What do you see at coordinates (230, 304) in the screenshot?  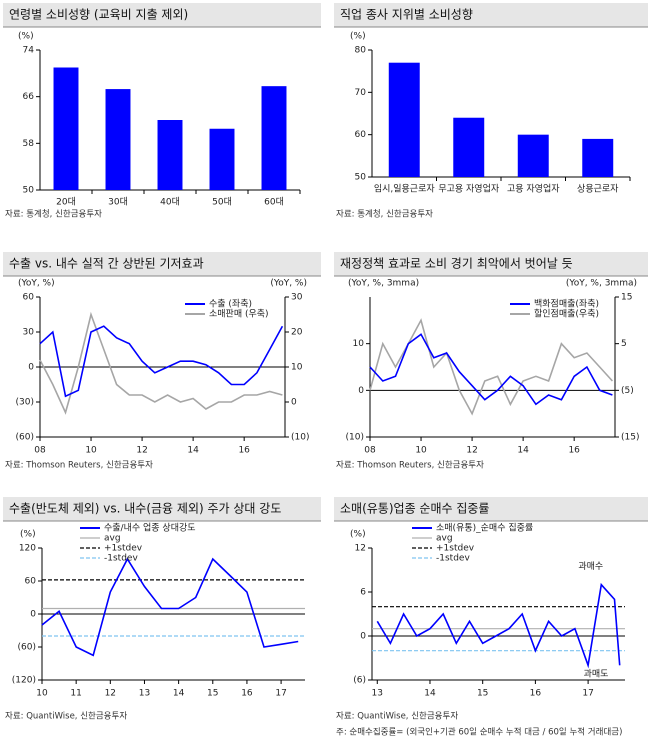 I see `legend-label: 수출 (좌축)` at bounding box center [230, 304].